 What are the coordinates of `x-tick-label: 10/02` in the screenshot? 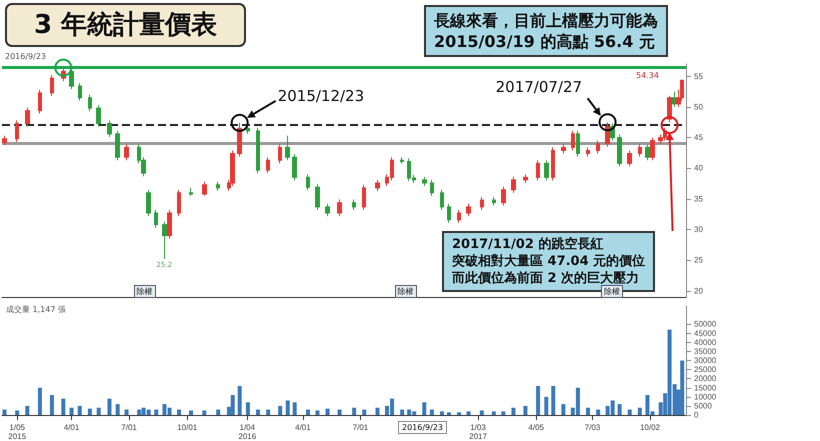 It's located at (650, 427).